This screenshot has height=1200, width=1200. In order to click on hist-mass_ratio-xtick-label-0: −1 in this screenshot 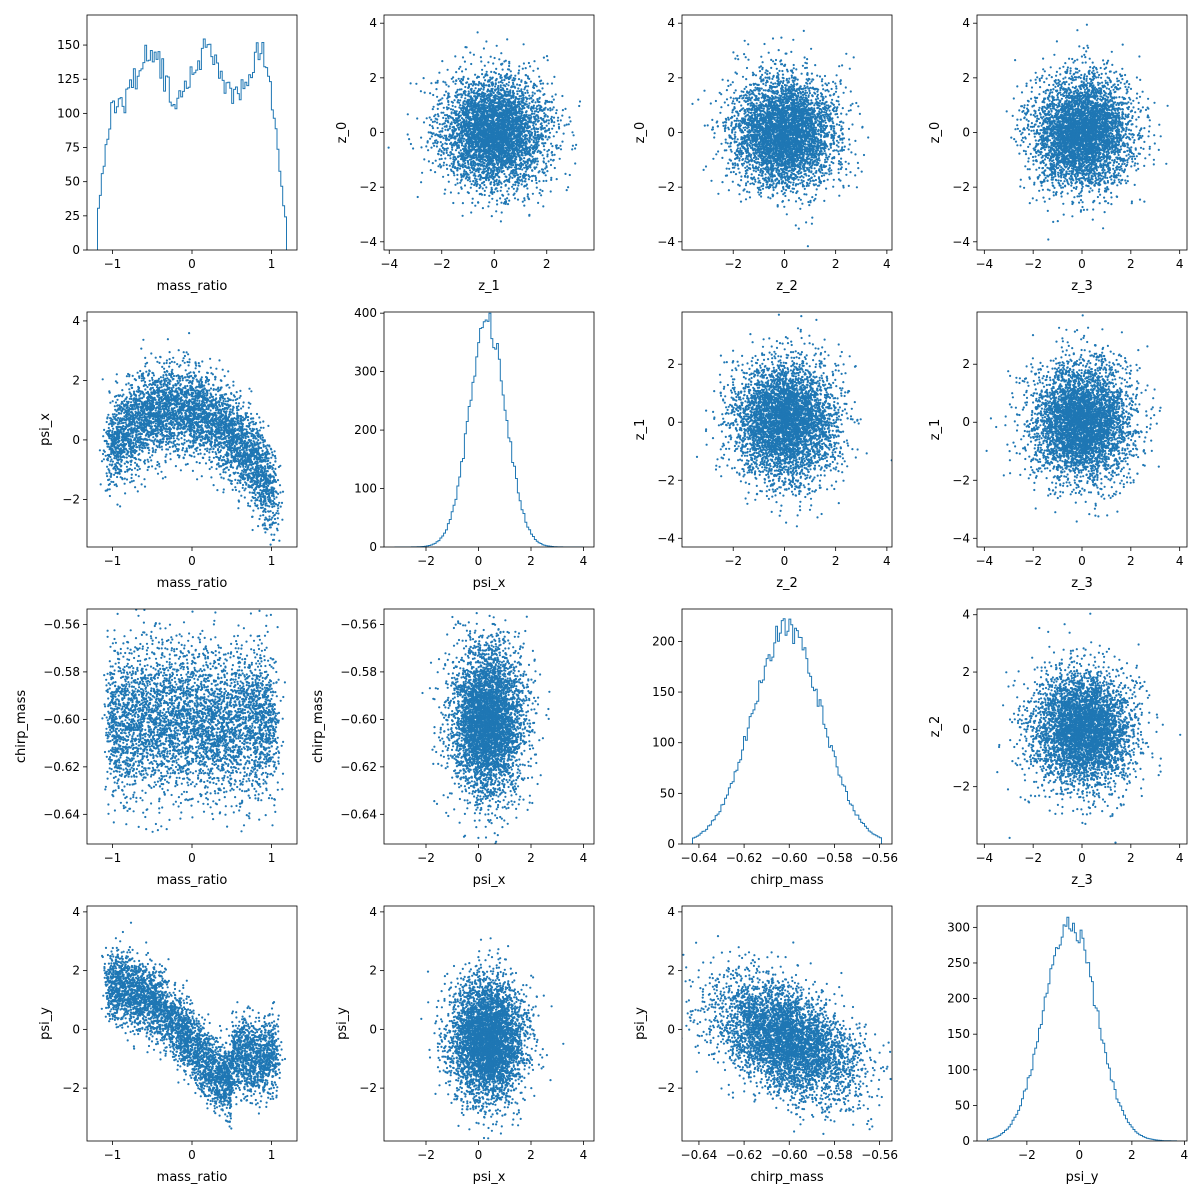, I will do `click(113, 264)`.